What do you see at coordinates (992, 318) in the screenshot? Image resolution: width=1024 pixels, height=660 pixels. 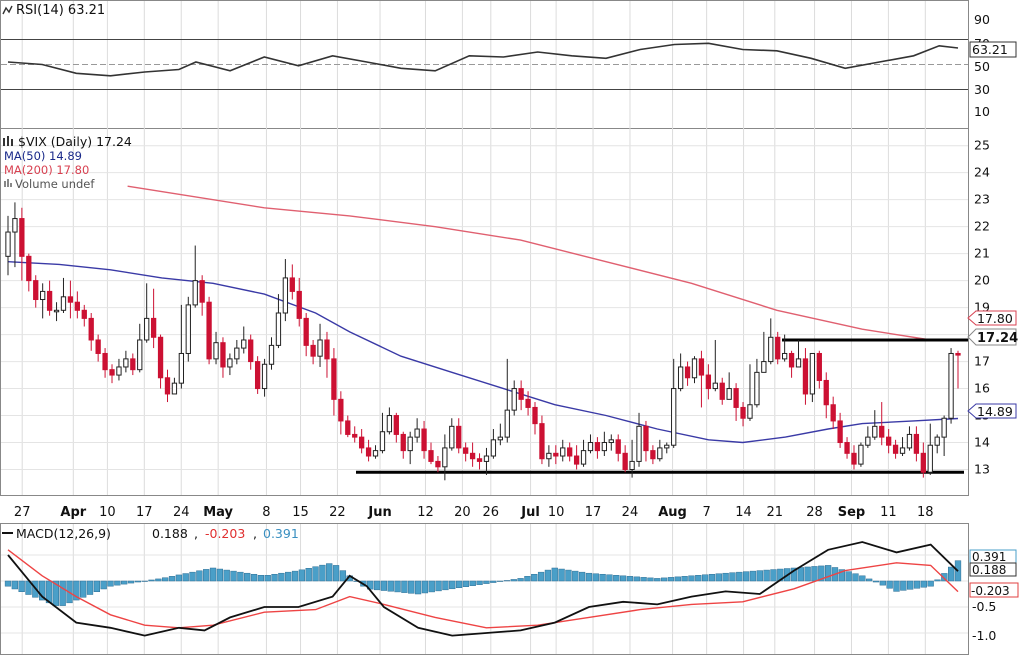 I see `ma200-tag-box` at bounding box center [992, 318].